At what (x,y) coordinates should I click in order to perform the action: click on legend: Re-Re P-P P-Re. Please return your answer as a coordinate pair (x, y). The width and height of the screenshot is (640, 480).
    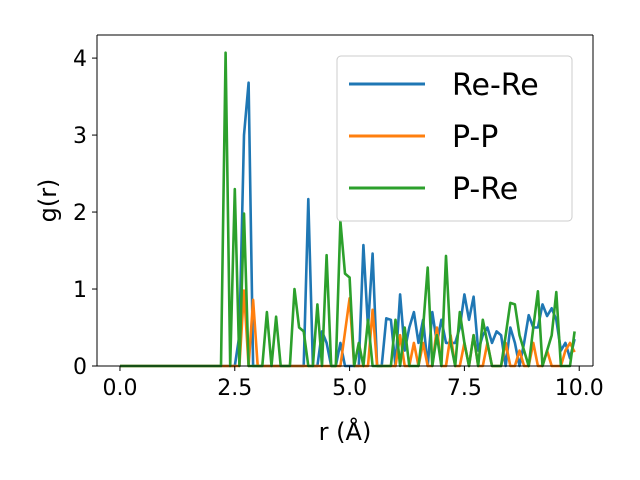
    Looking at the image, I should click on (454, 138).